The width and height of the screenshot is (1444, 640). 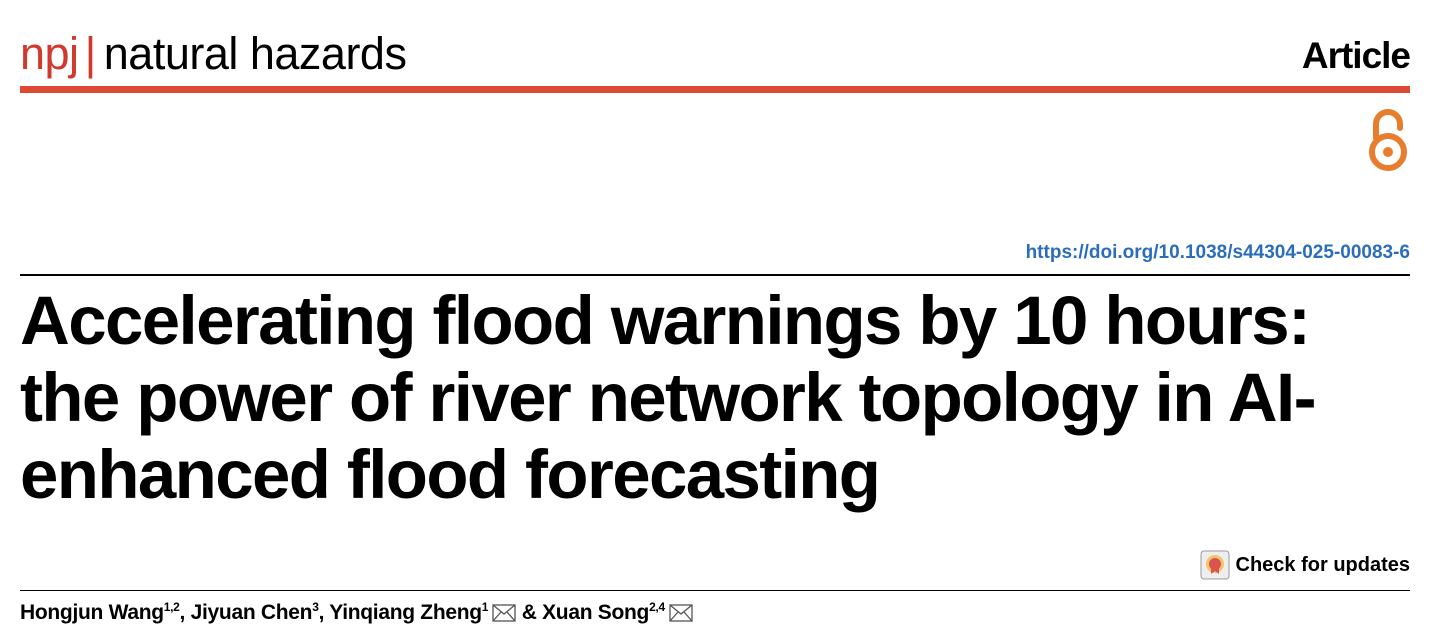 I want to click on check-for-updates: Check for updates, so click(x=1305, y=565).